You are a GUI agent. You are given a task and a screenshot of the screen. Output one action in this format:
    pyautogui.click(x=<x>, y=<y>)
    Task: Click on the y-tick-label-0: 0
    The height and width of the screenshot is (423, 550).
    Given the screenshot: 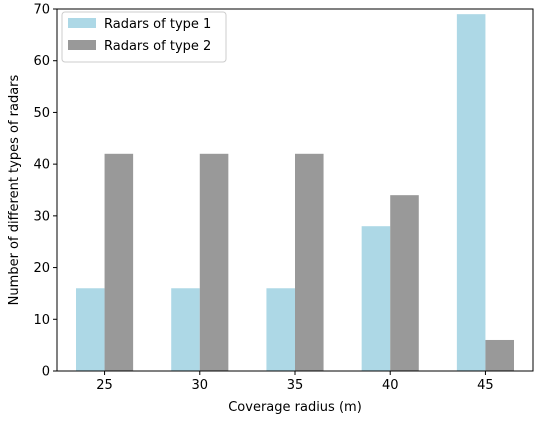 What is the action you would take?
    pyautogui.click(x=46, y=372)
    